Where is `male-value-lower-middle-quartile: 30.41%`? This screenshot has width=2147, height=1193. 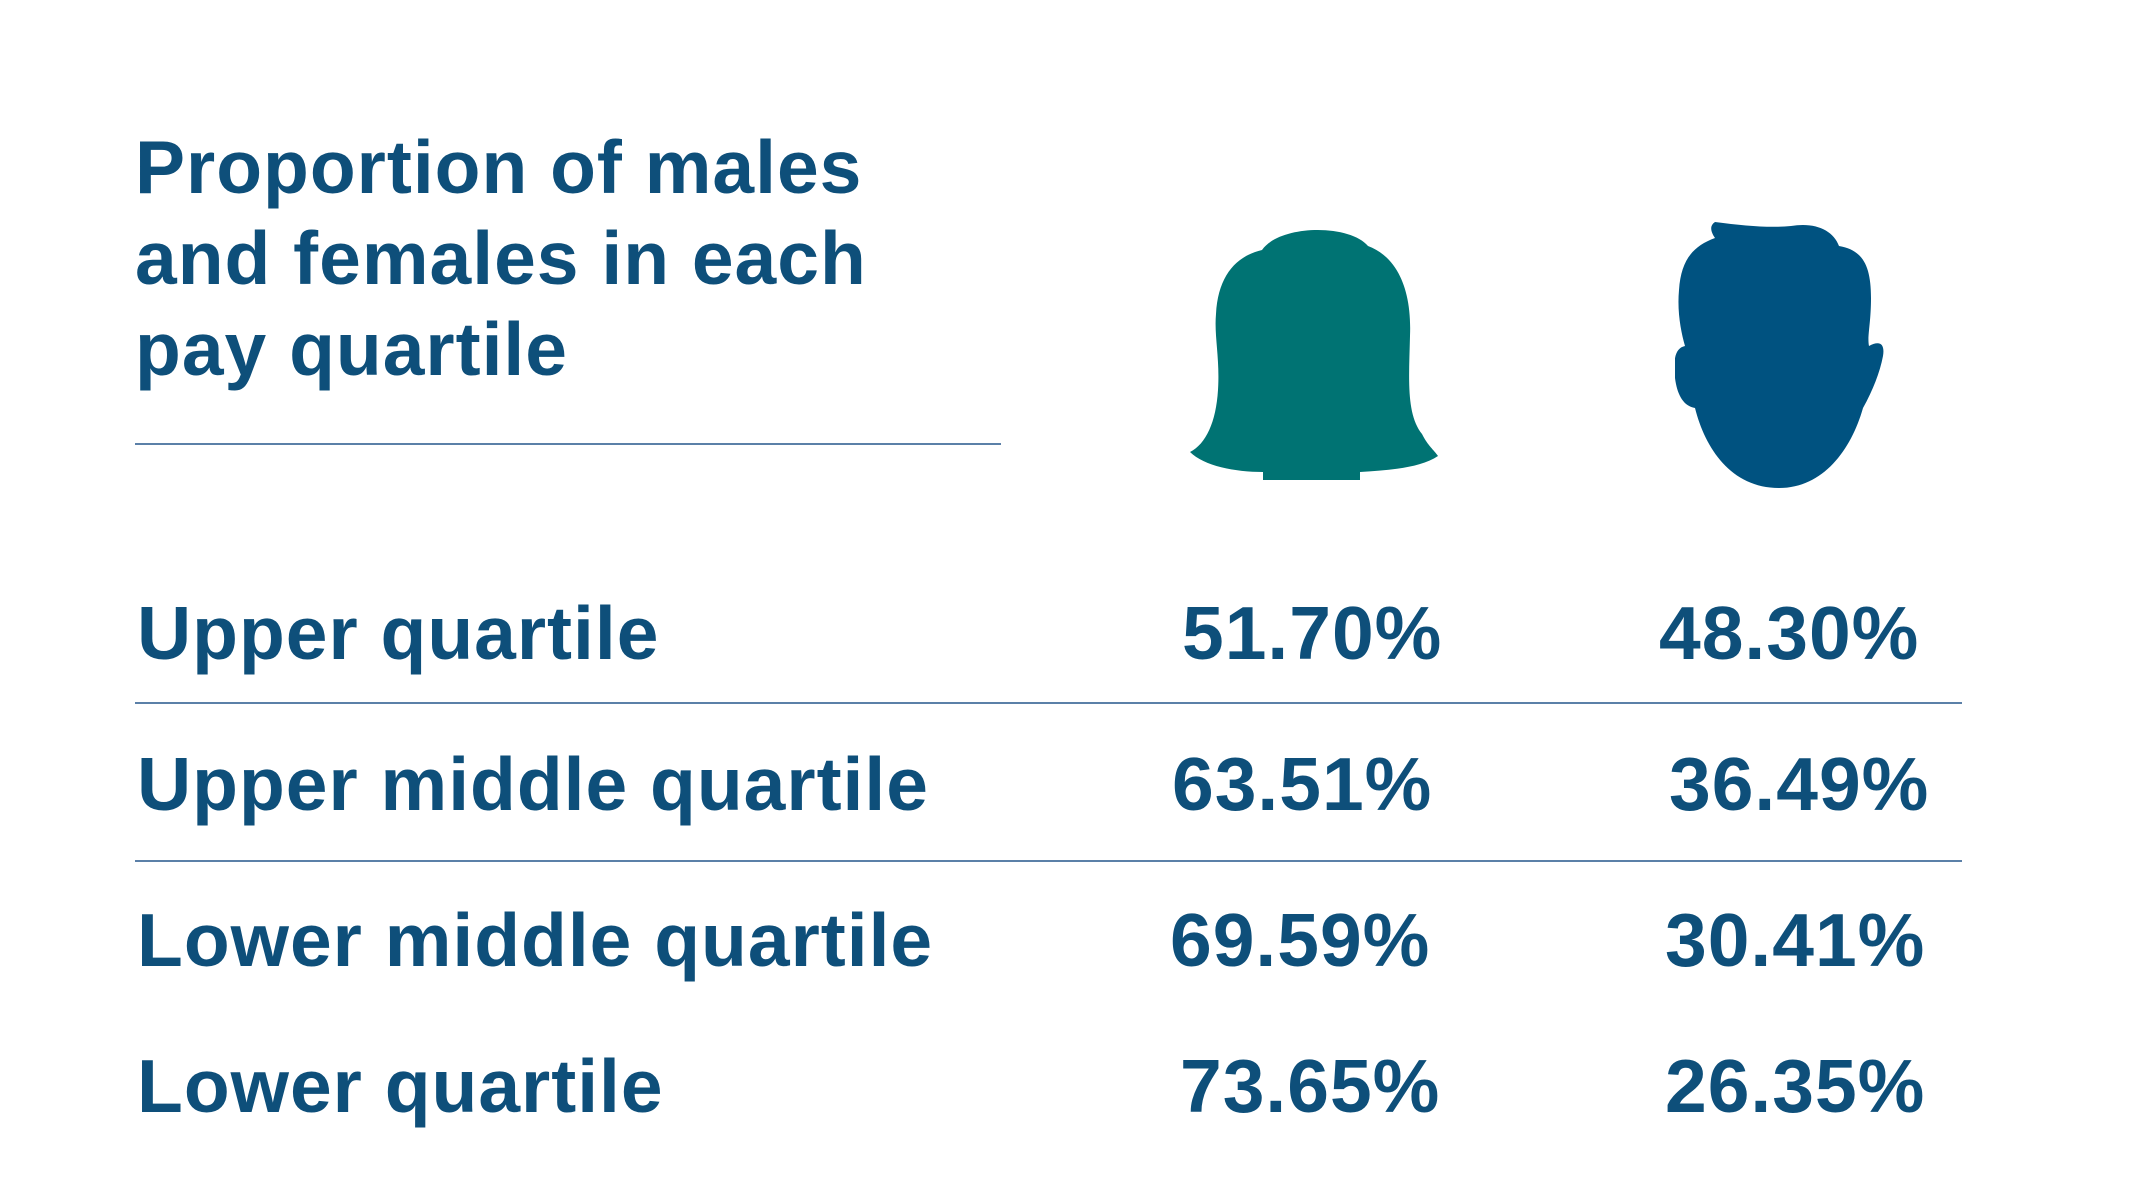 male-value-lower-middle-quartile: 30.41% is located at coordinates (1795, 940).